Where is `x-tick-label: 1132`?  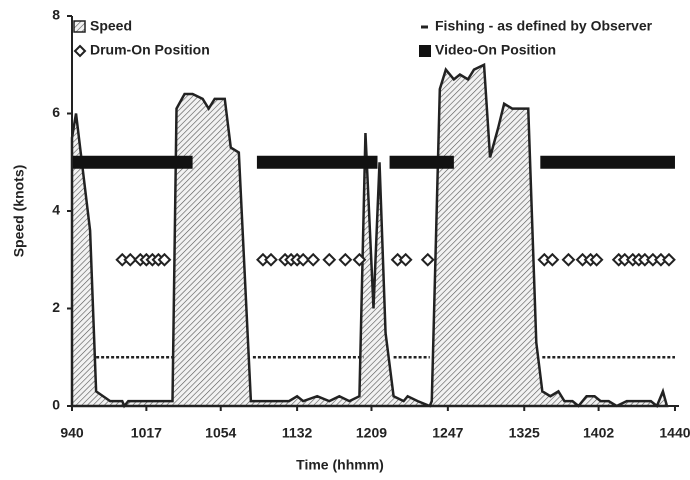
x-tick-label: 1132 is located at coordinates (297, 433).